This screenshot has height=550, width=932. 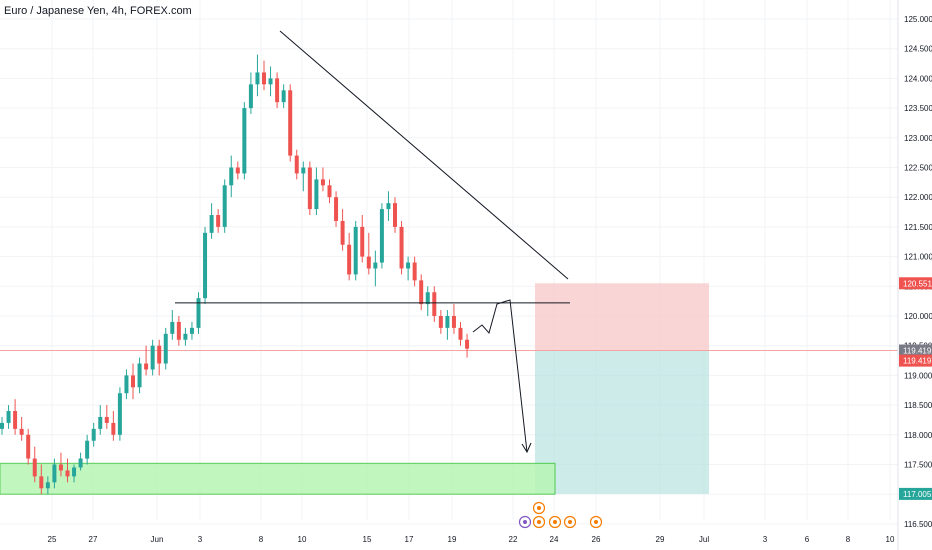 I want to click on price-tick-label: 119.000, so click(x=918, y=375).